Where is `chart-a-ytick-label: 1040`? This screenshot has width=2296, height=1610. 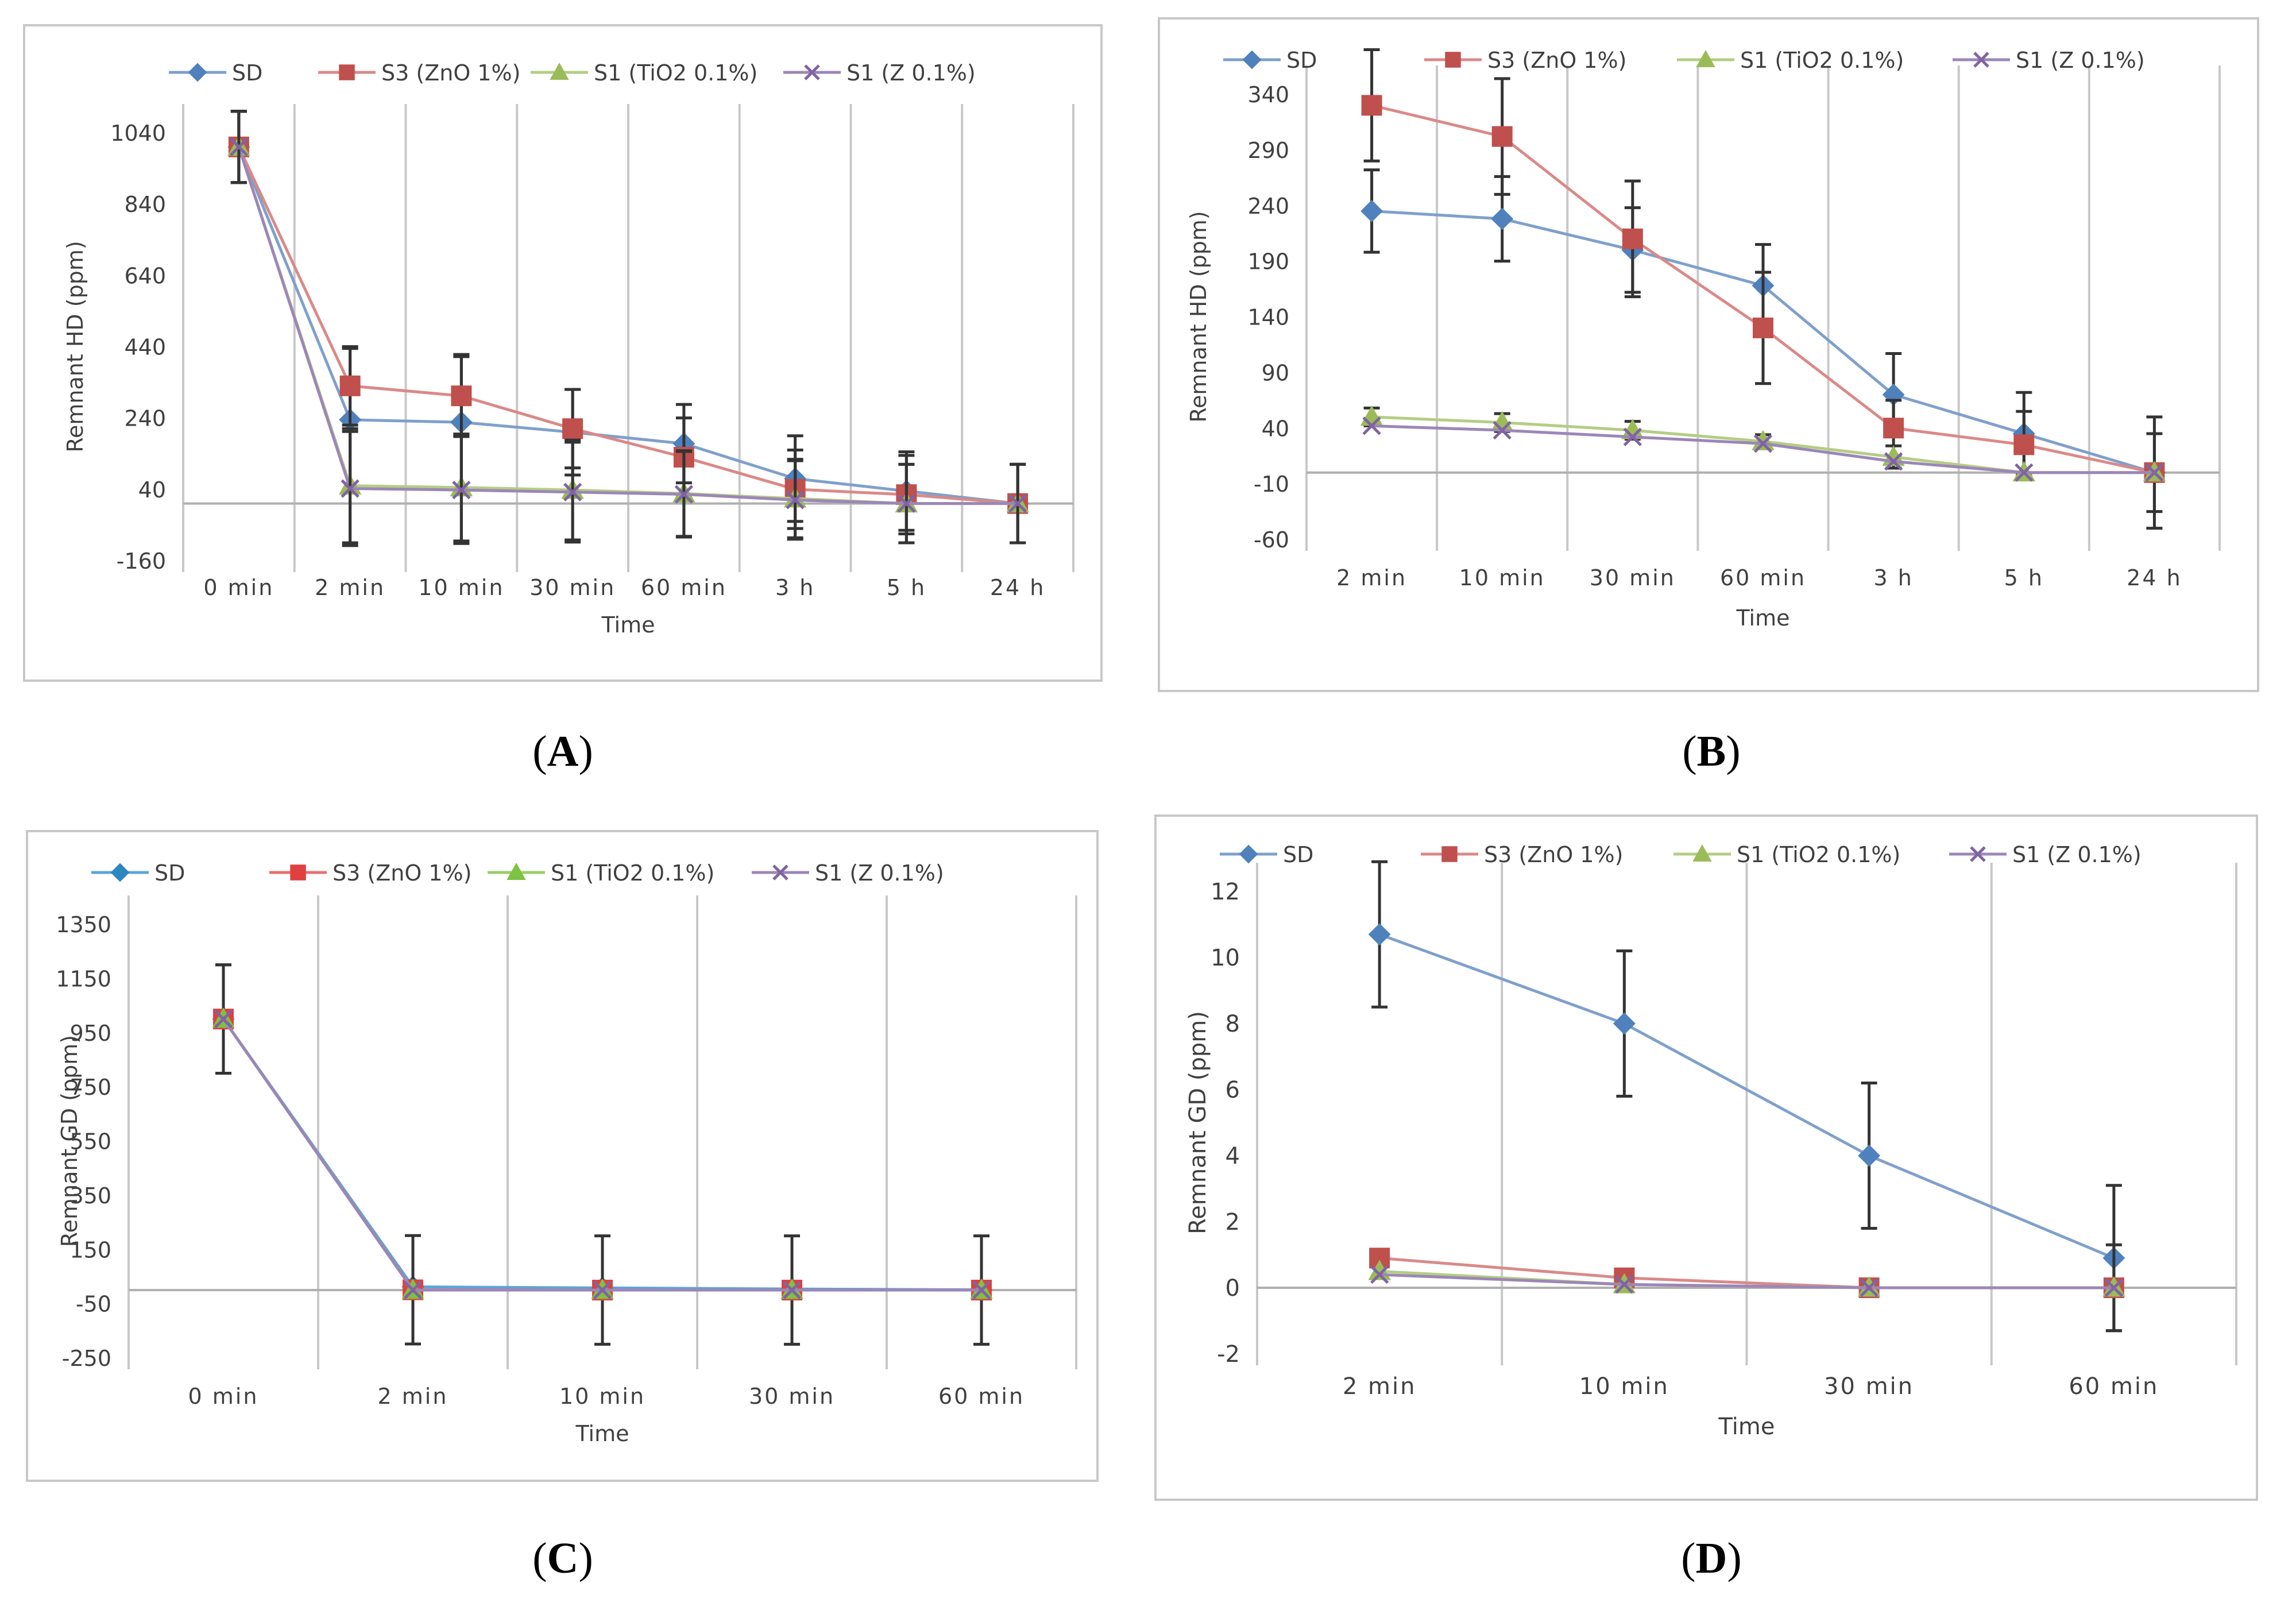
chart-a-ytick-label: 1040 is located at coordinates (138, 134).